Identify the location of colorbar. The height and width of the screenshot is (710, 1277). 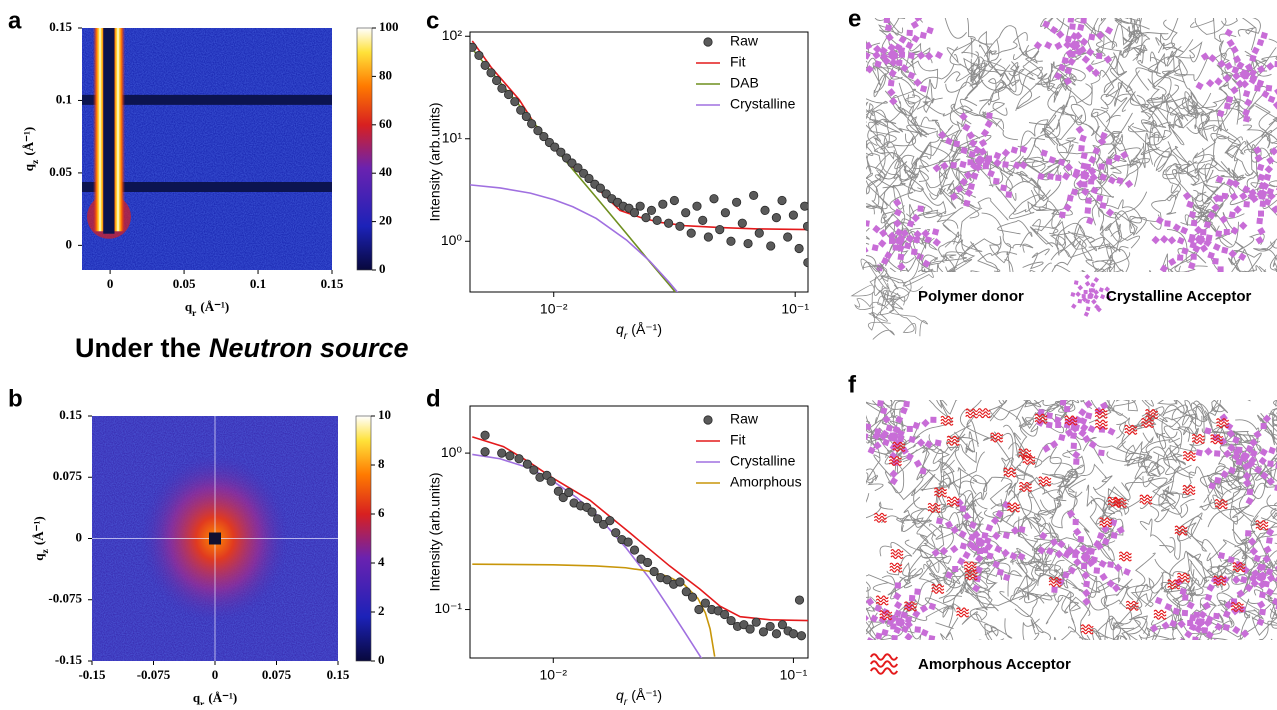
(364, 149).